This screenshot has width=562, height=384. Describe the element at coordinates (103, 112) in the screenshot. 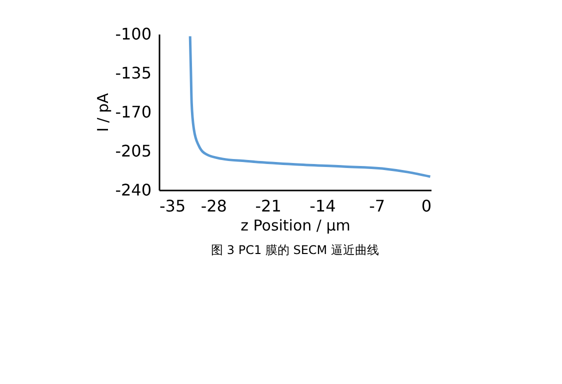

I see `y-axis-title: I / pA` at that location.